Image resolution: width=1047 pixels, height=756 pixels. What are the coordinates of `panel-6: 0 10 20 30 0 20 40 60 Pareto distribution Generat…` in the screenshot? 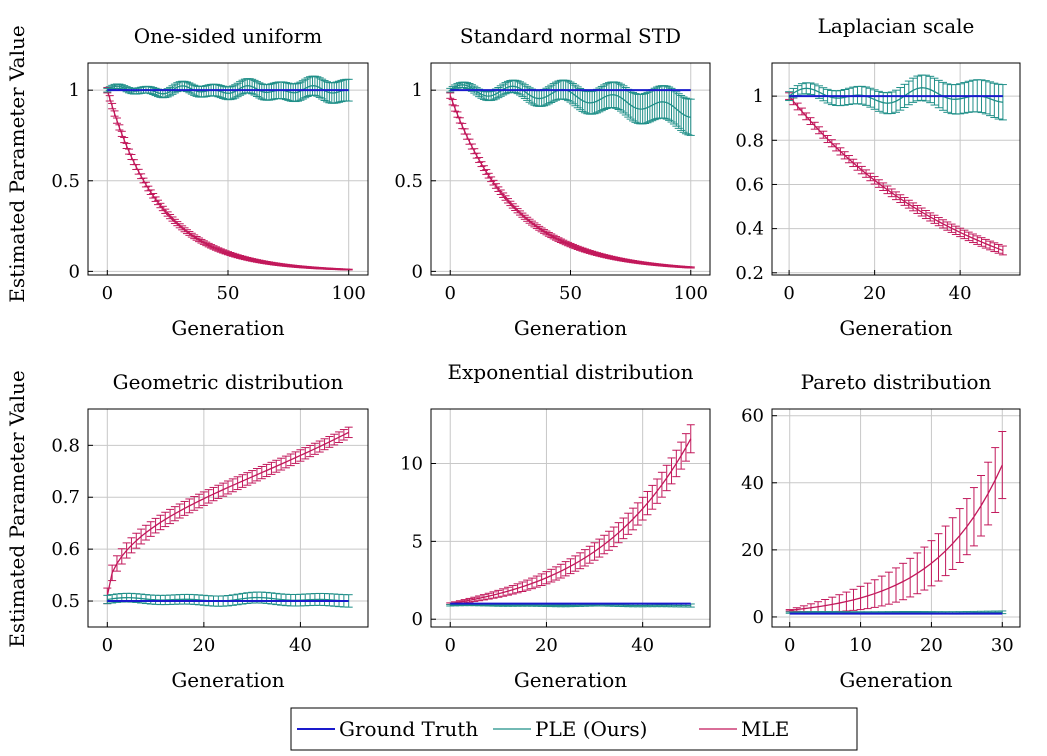 It's located at (881, 531).